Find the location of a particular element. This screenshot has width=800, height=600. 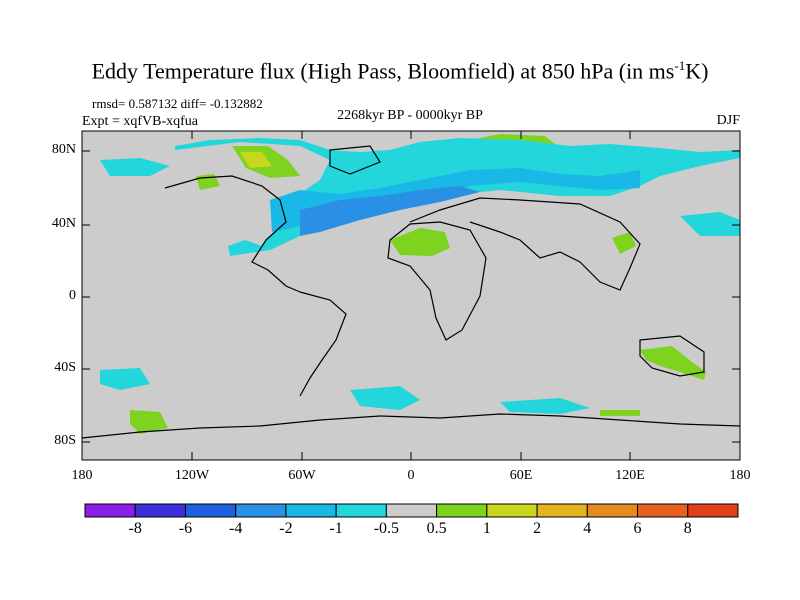

y-tick-label: 40N is located at coordinates (63, 223).